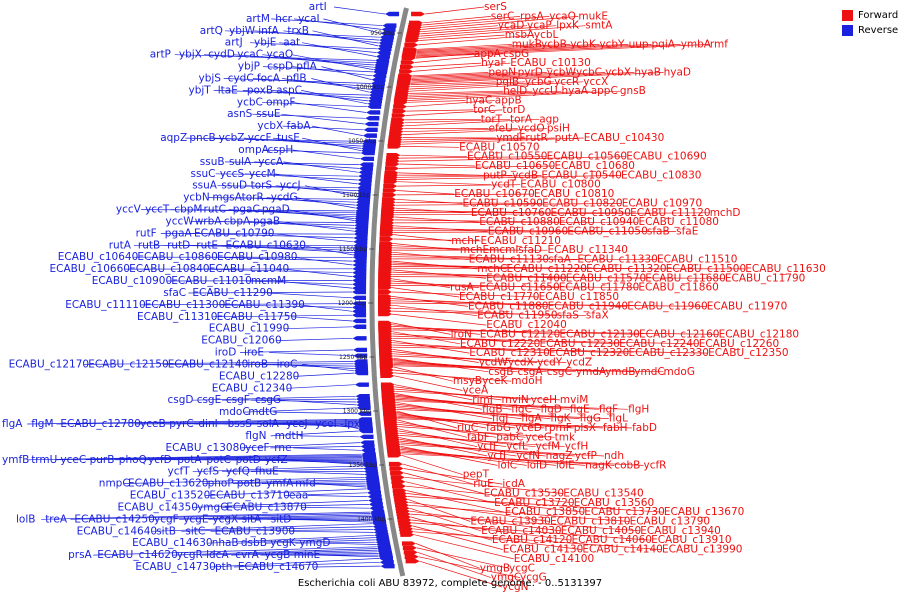 Image resolution: width=900 pixels, height=600 pixels. What do you see at coordinates (612, 44) in the screenshot?
I see `gene-label: ycbY` at bounding box center [612, 44].